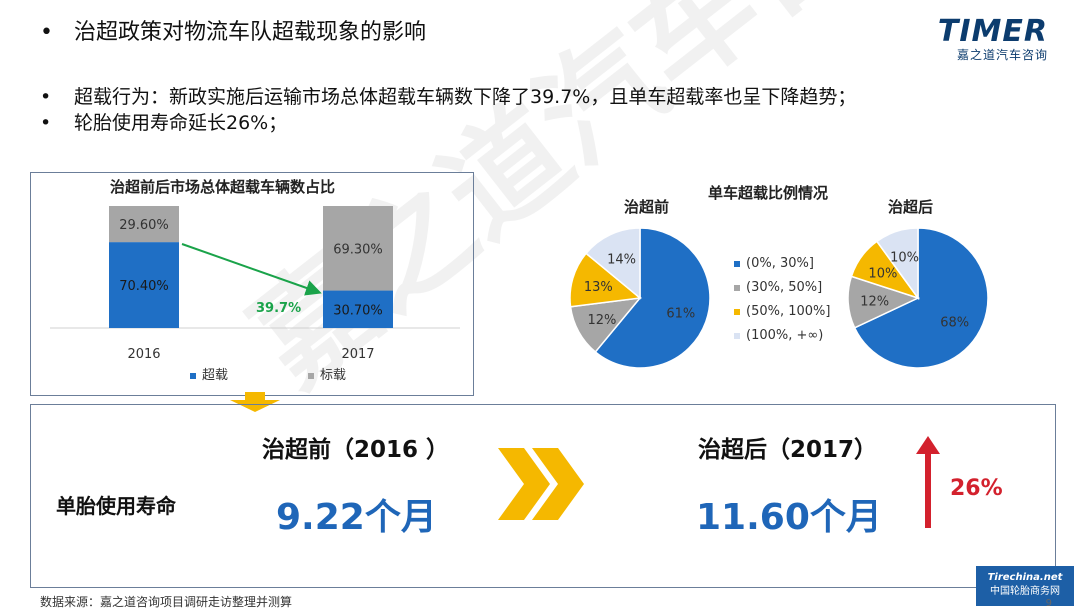 The height and width of the screenshot is (612, 1080). Describe the element at coordinates (768, 193) in the screenshot. I see `pie-section-title: 单车超载比例情况` at that location.